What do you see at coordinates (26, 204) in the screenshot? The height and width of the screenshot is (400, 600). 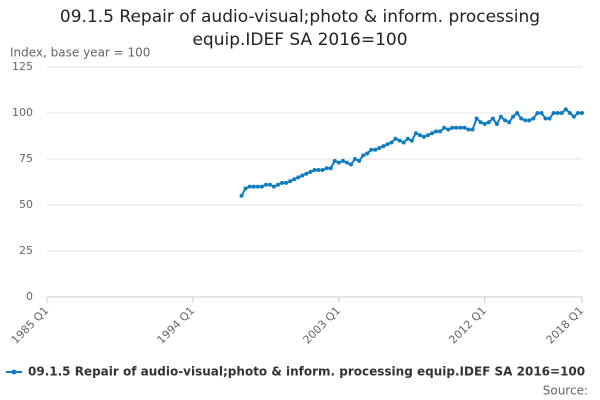 I see `y-tick-label: 50` at bounding box center [26, 204].